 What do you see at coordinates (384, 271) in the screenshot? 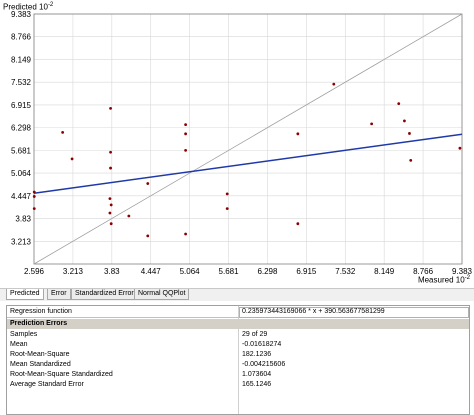
I see `x-tick-label: 8.149` at bounding box center [384, 271].